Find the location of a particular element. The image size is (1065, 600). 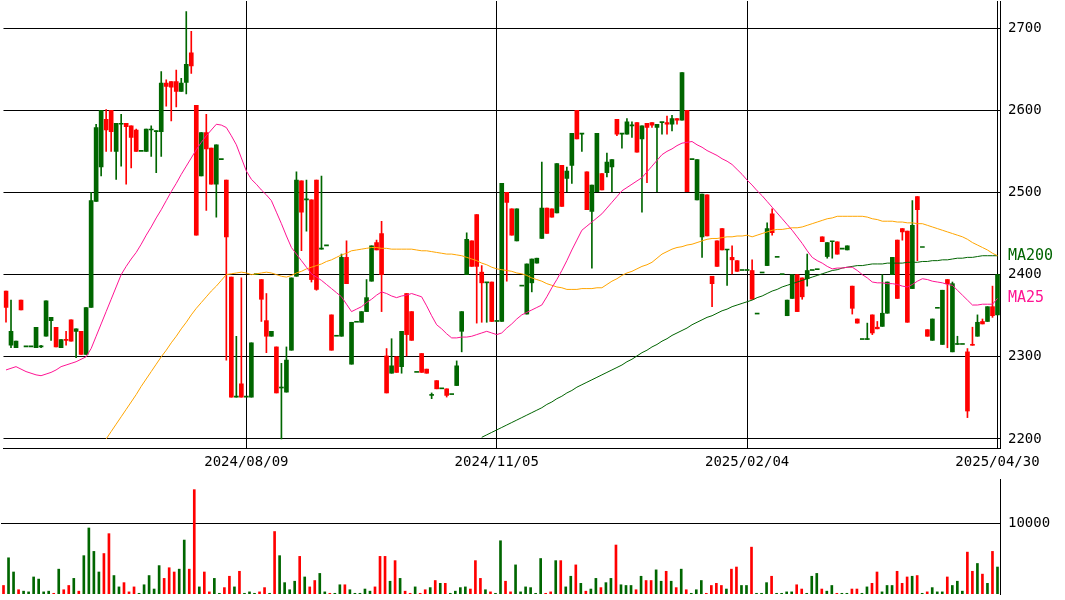

x-tick-label: 2025/04/30 is located at coordinates (997, 461).